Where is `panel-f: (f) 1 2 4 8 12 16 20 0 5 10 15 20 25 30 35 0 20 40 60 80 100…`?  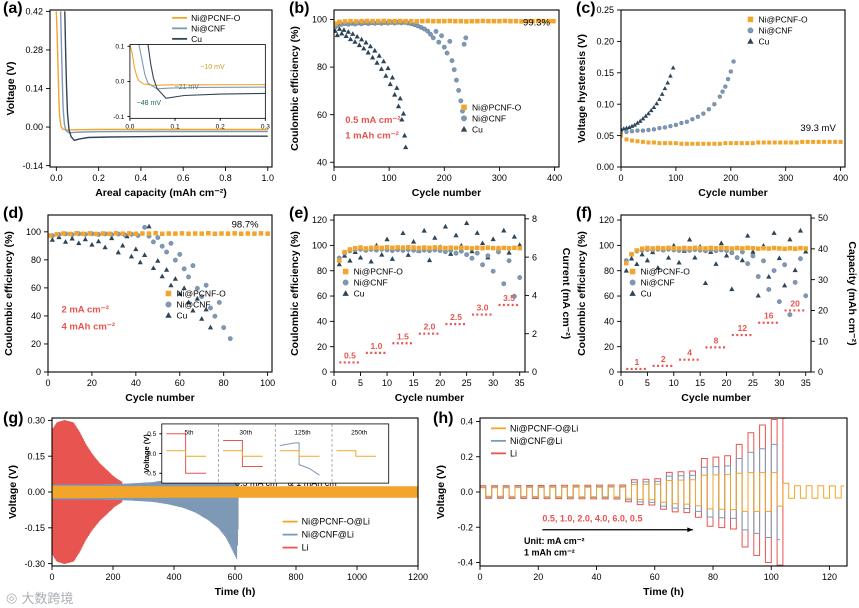
panel-f: (f) 1 2 4 8 12 16 20 0 5 10 15 20 25 30 35 0 20 40 60 80 100… is located at coordinates (716, 307).